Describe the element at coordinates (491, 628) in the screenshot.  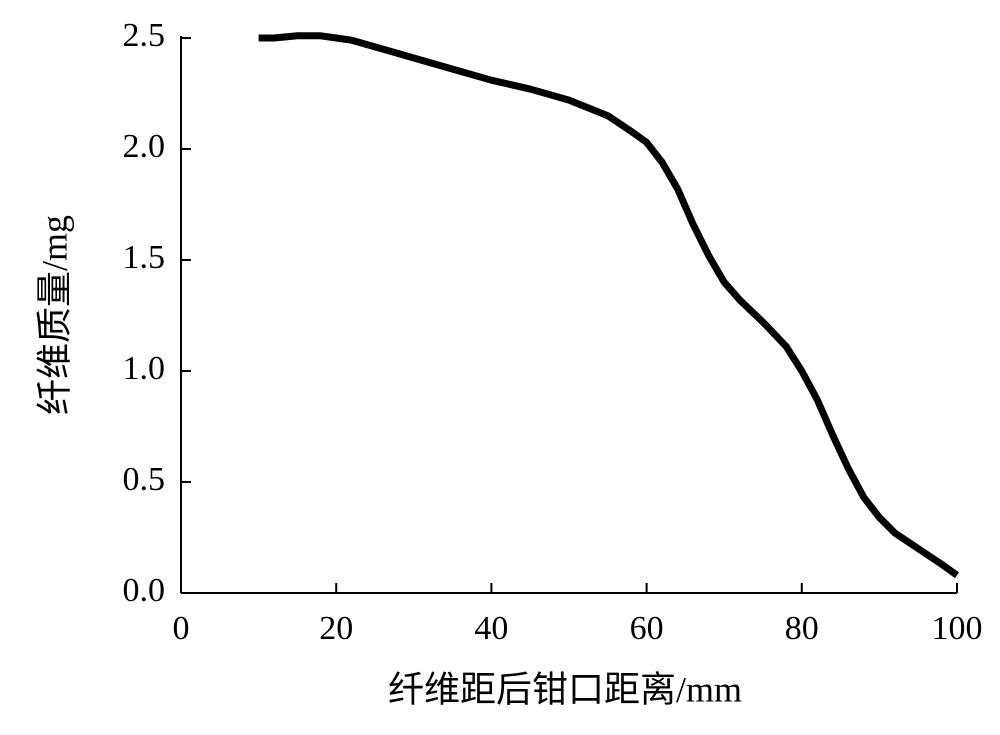
I see `x-tick-label: 40` at that location.